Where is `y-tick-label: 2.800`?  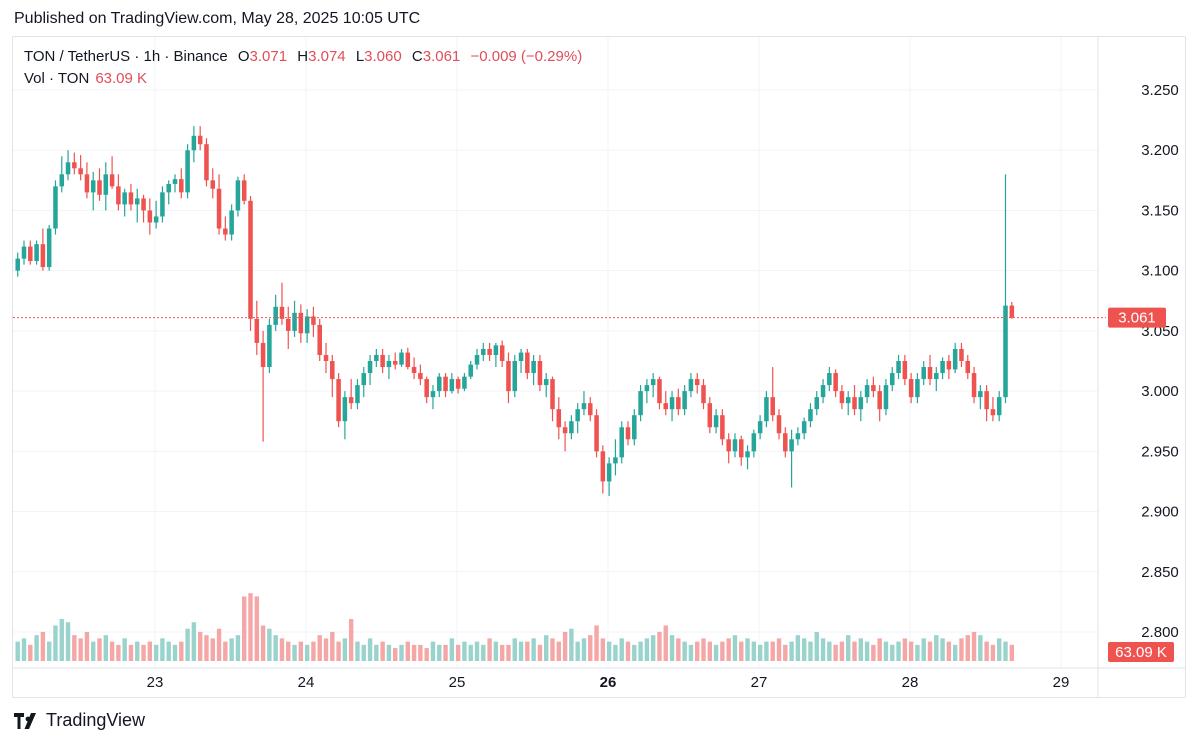
y-tick-label: 2.800 is located at coordinates (1160, 632).